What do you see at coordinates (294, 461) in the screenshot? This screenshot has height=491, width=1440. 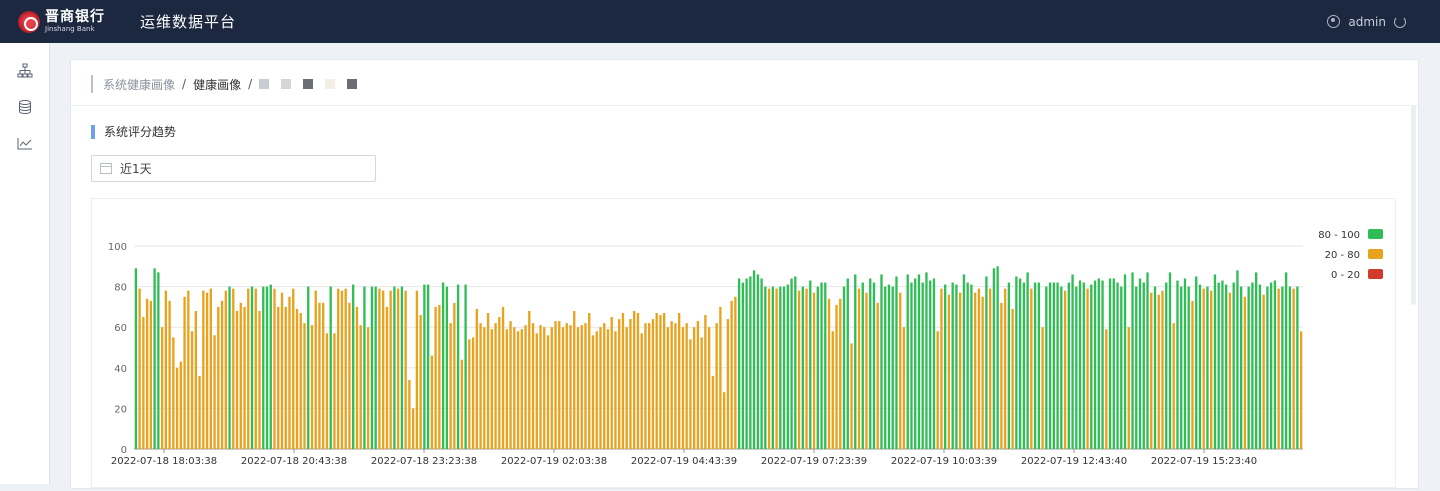 I see `x-tick-label: 2022-07-18 20:43:38` at bounding box center [294, 461].